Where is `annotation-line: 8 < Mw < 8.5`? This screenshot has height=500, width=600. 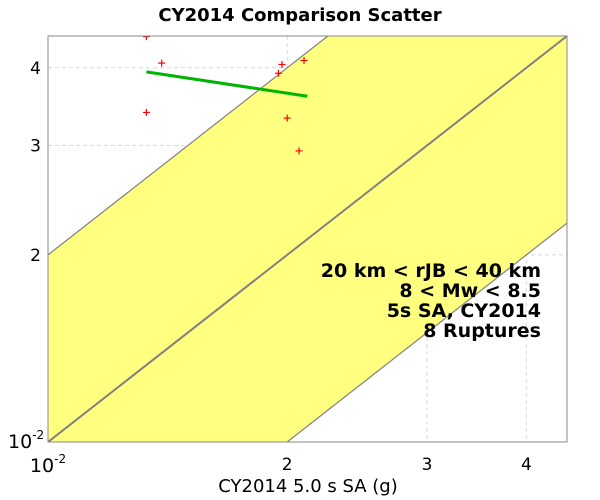 annotation-line: 8 < Mw < 8.5 is located at coordinates (470, 291).